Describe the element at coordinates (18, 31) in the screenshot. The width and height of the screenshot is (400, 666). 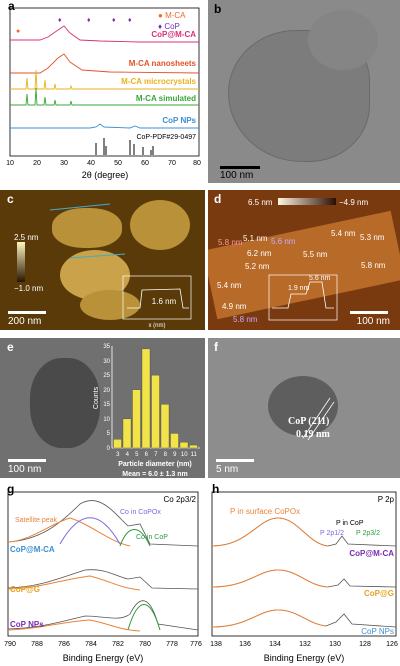
I see `xrd-marker-mca: ●` at that location.